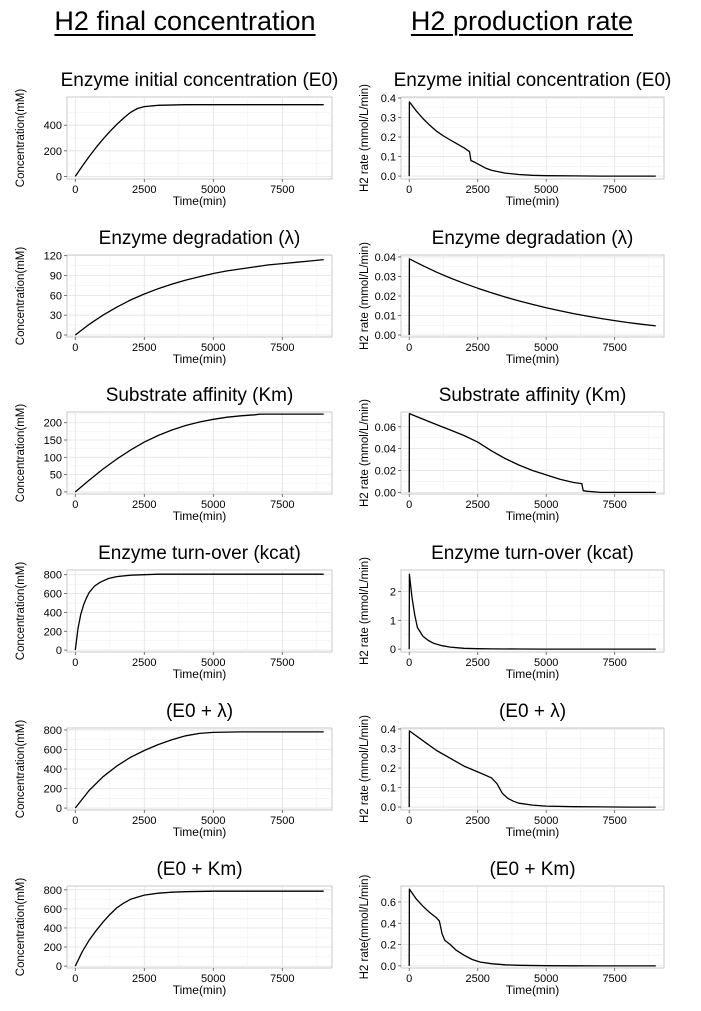 This screenshot has height=1011, width=701. I want to click on chart-2-y-tick-label: 0.1, so click(388, 158).